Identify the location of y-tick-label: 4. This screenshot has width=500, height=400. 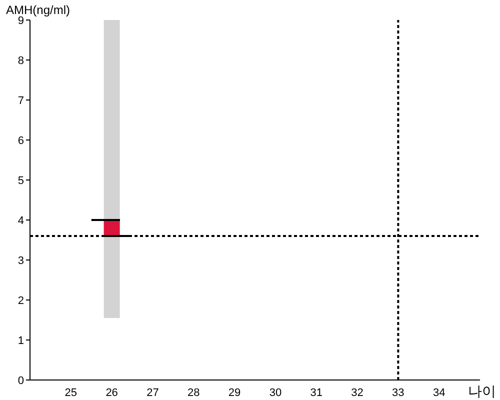
(21, 220).